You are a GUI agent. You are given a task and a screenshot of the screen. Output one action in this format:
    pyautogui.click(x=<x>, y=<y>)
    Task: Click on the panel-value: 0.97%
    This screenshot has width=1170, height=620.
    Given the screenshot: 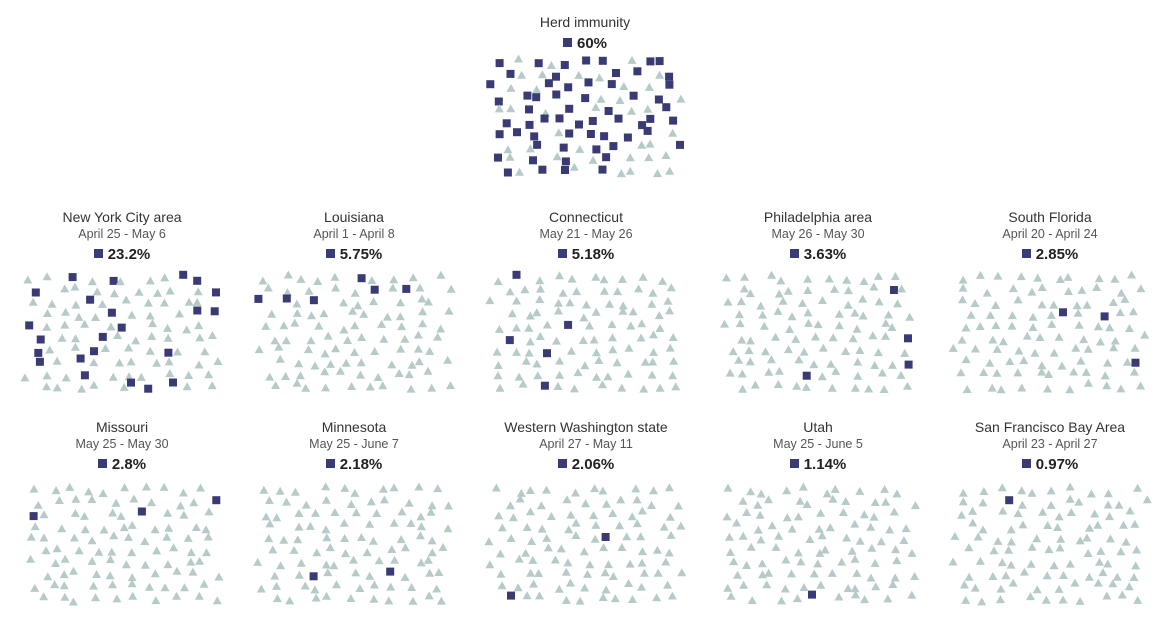 What is the action you would take?
    pyautogui.click(x=1050, y=464)
    